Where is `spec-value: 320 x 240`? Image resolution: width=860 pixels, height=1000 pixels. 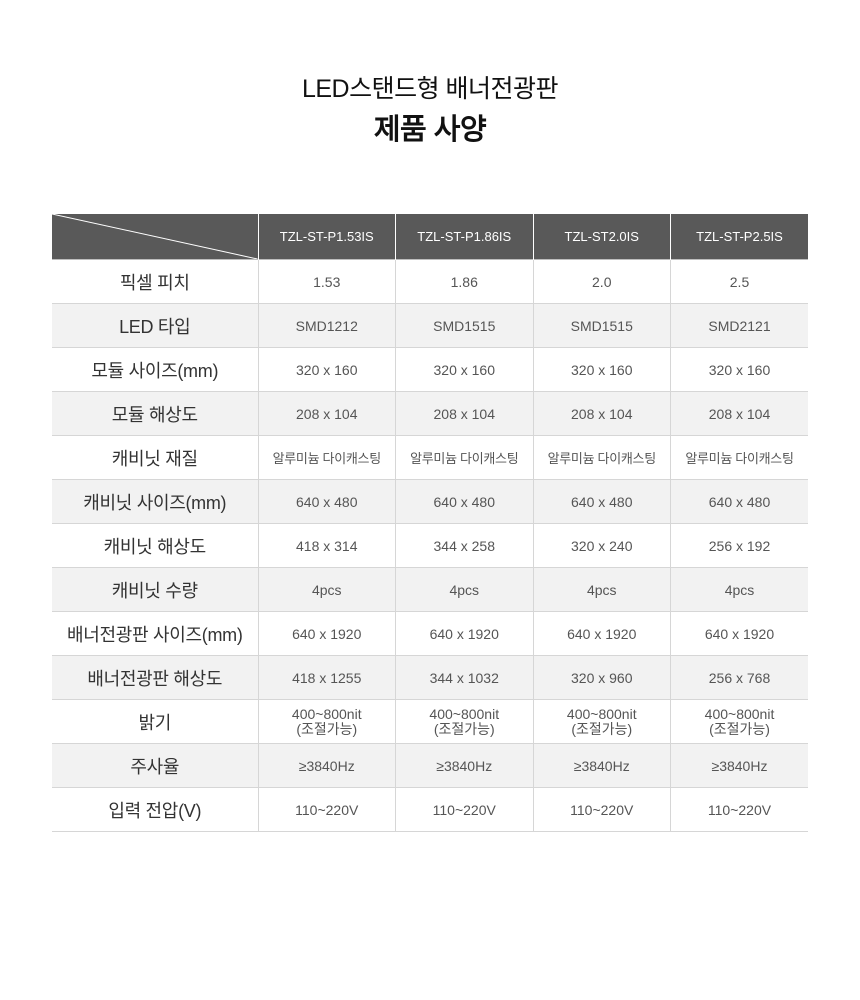 spec-value: 320 x 240 is located at coordinates (601, 545).